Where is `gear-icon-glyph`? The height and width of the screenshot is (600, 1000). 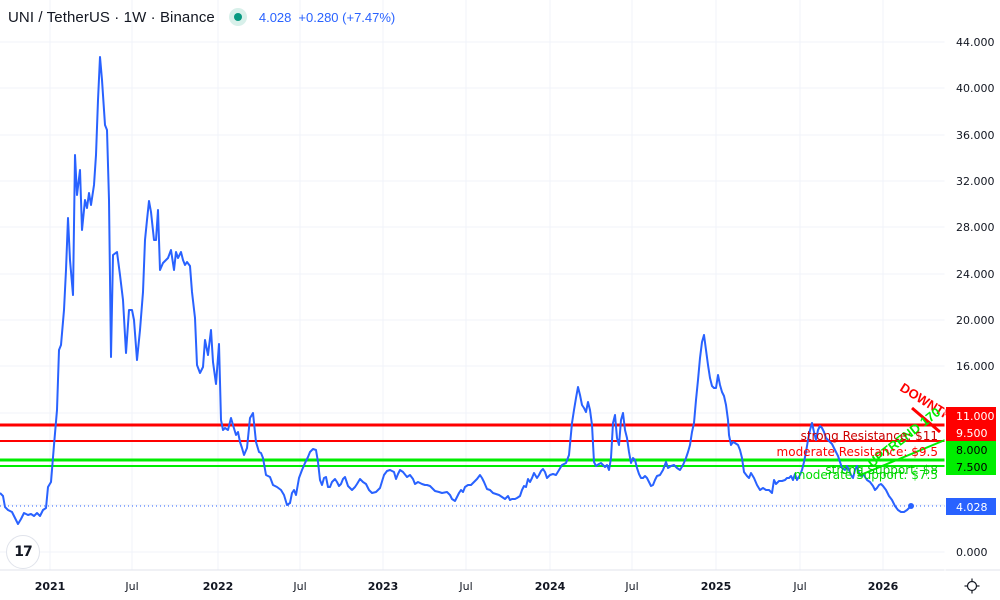
gear-icon-glyph is located at coordinates (972, 586).